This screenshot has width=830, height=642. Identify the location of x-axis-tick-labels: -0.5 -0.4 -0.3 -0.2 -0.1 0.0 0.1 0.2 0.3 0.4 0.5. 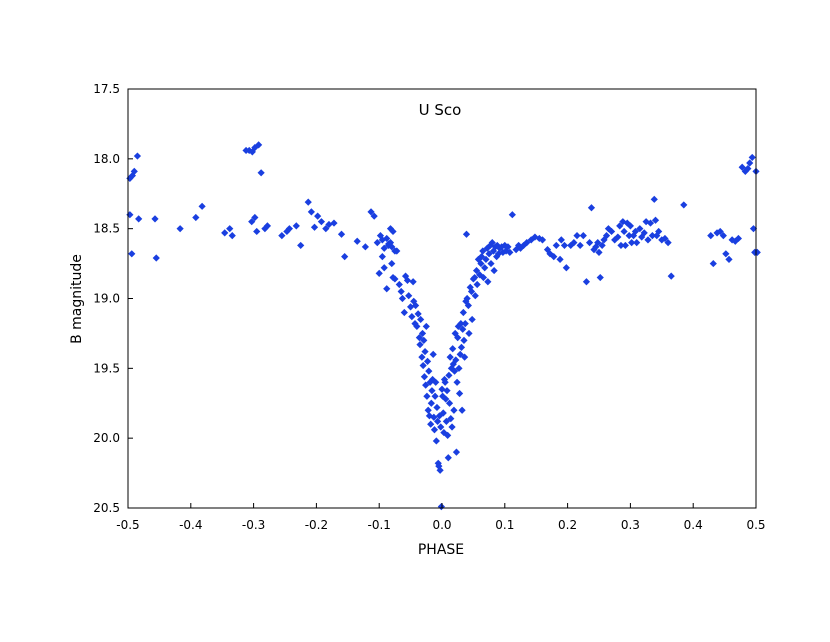
(440, 525).